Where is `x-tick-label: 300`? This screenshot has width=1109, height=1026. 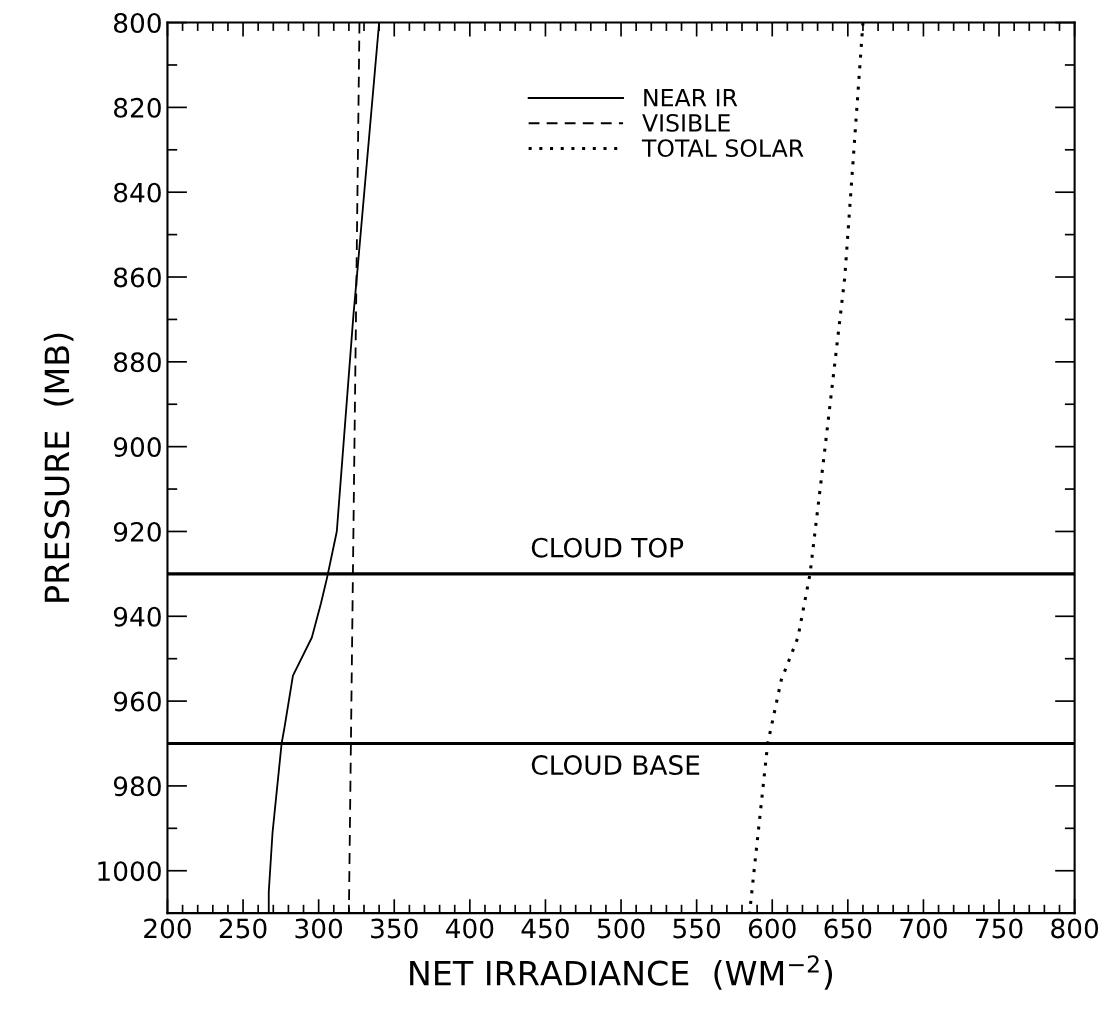
x-tick-label: 300 is located at coordinates (319, 928).